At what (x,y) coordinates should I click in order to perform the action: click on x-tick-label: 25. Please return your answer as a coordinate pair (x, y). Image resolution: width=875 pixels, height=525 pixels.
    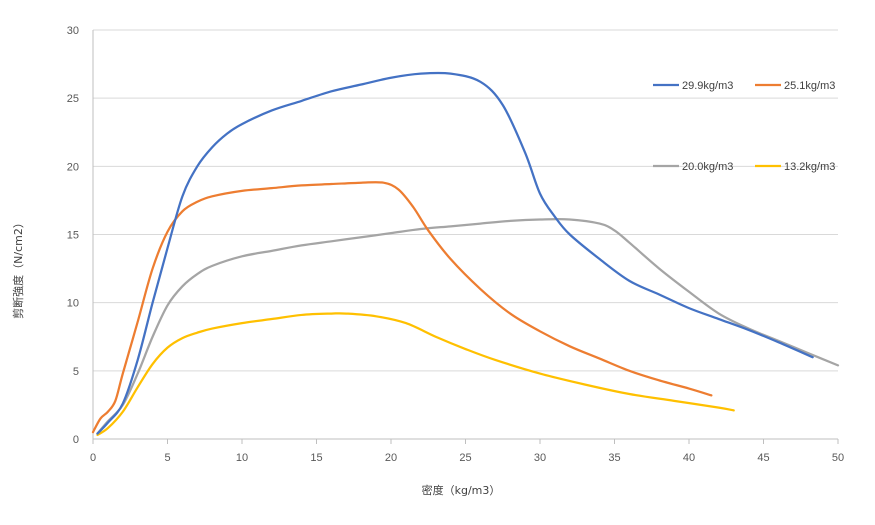
    Looking at the image, I should click on (465, 458).